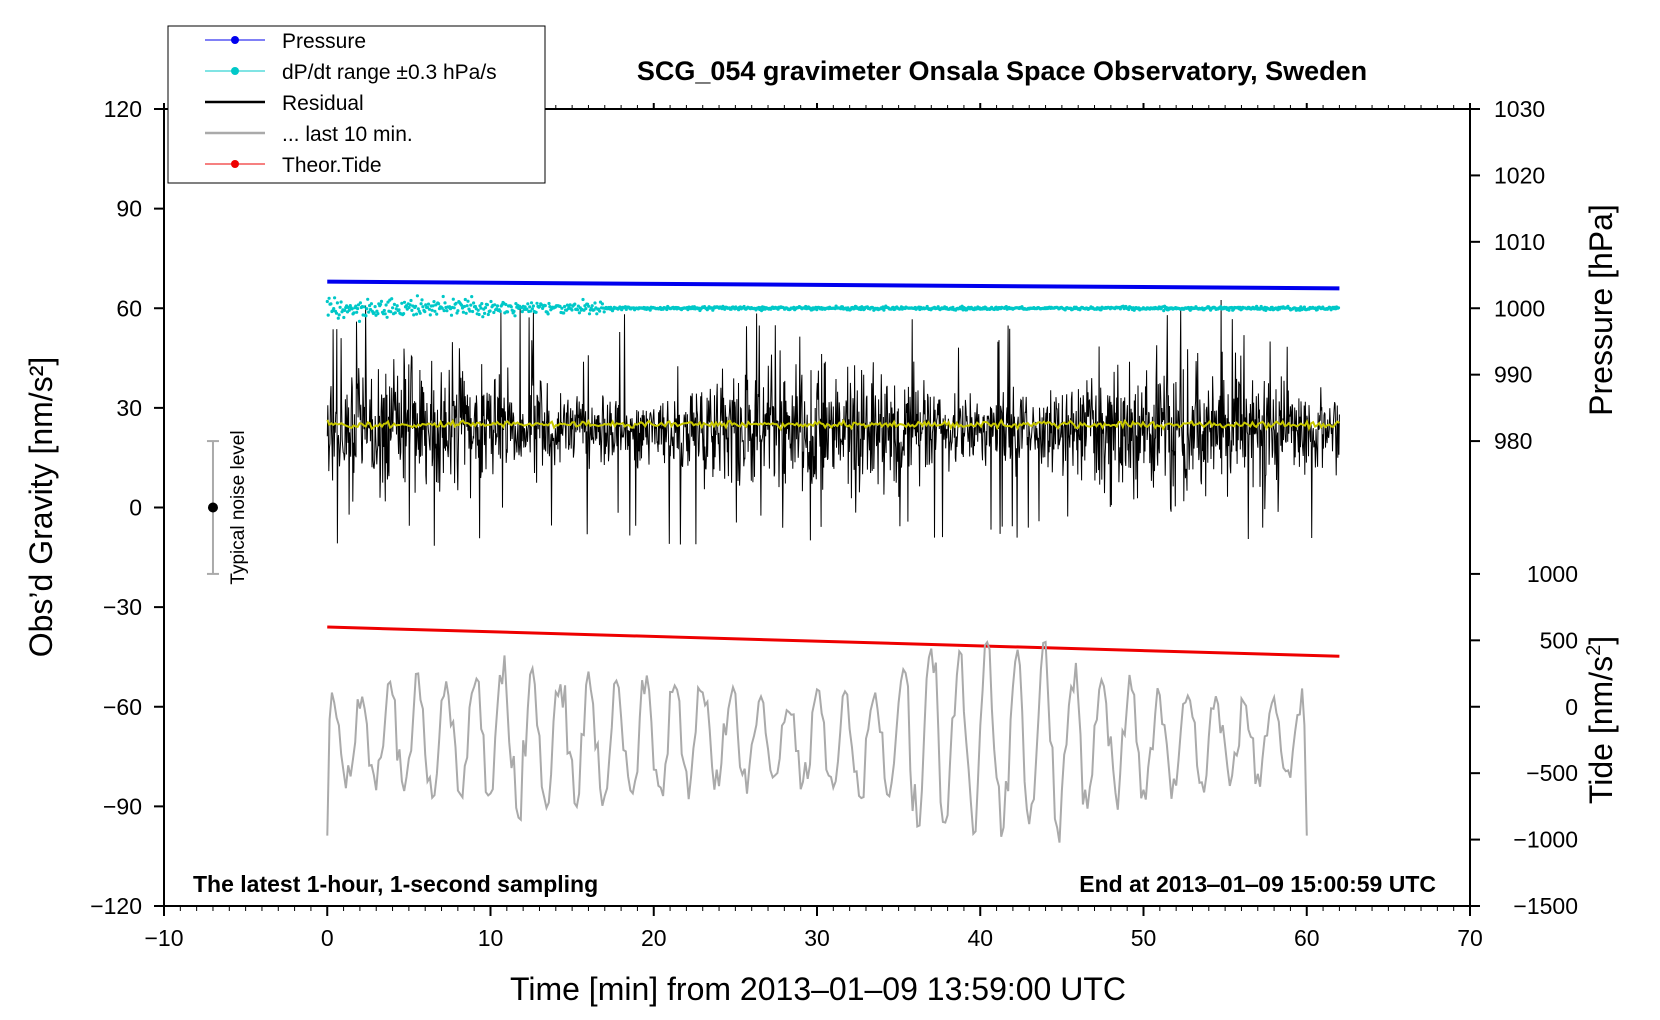 The height and width of the screenshot is (1020, 1660). What do you see at coordinates (395, 884) in the screenshot?
I see `annotation-bottom-left: The latest 1‐hour, 1‐second sampling` at bounding box center [395, 884].